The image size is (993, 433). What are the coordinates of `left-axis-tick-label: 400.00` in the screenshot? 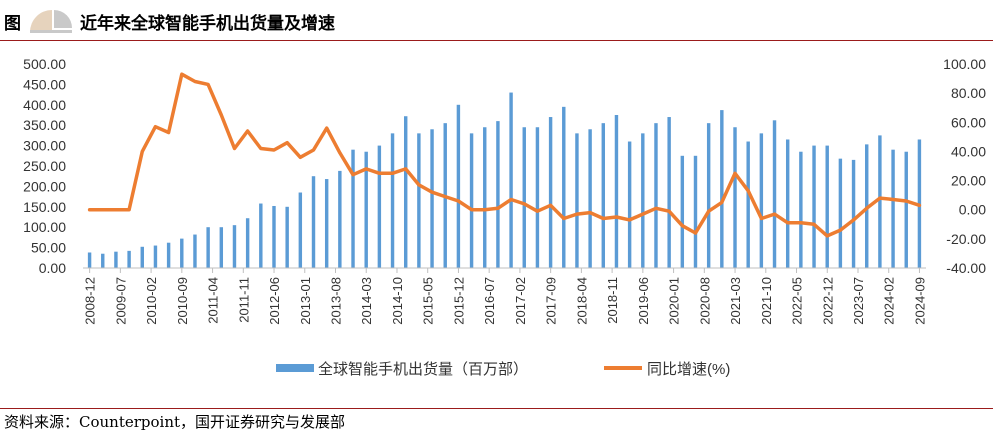 It's located at (44, 105).